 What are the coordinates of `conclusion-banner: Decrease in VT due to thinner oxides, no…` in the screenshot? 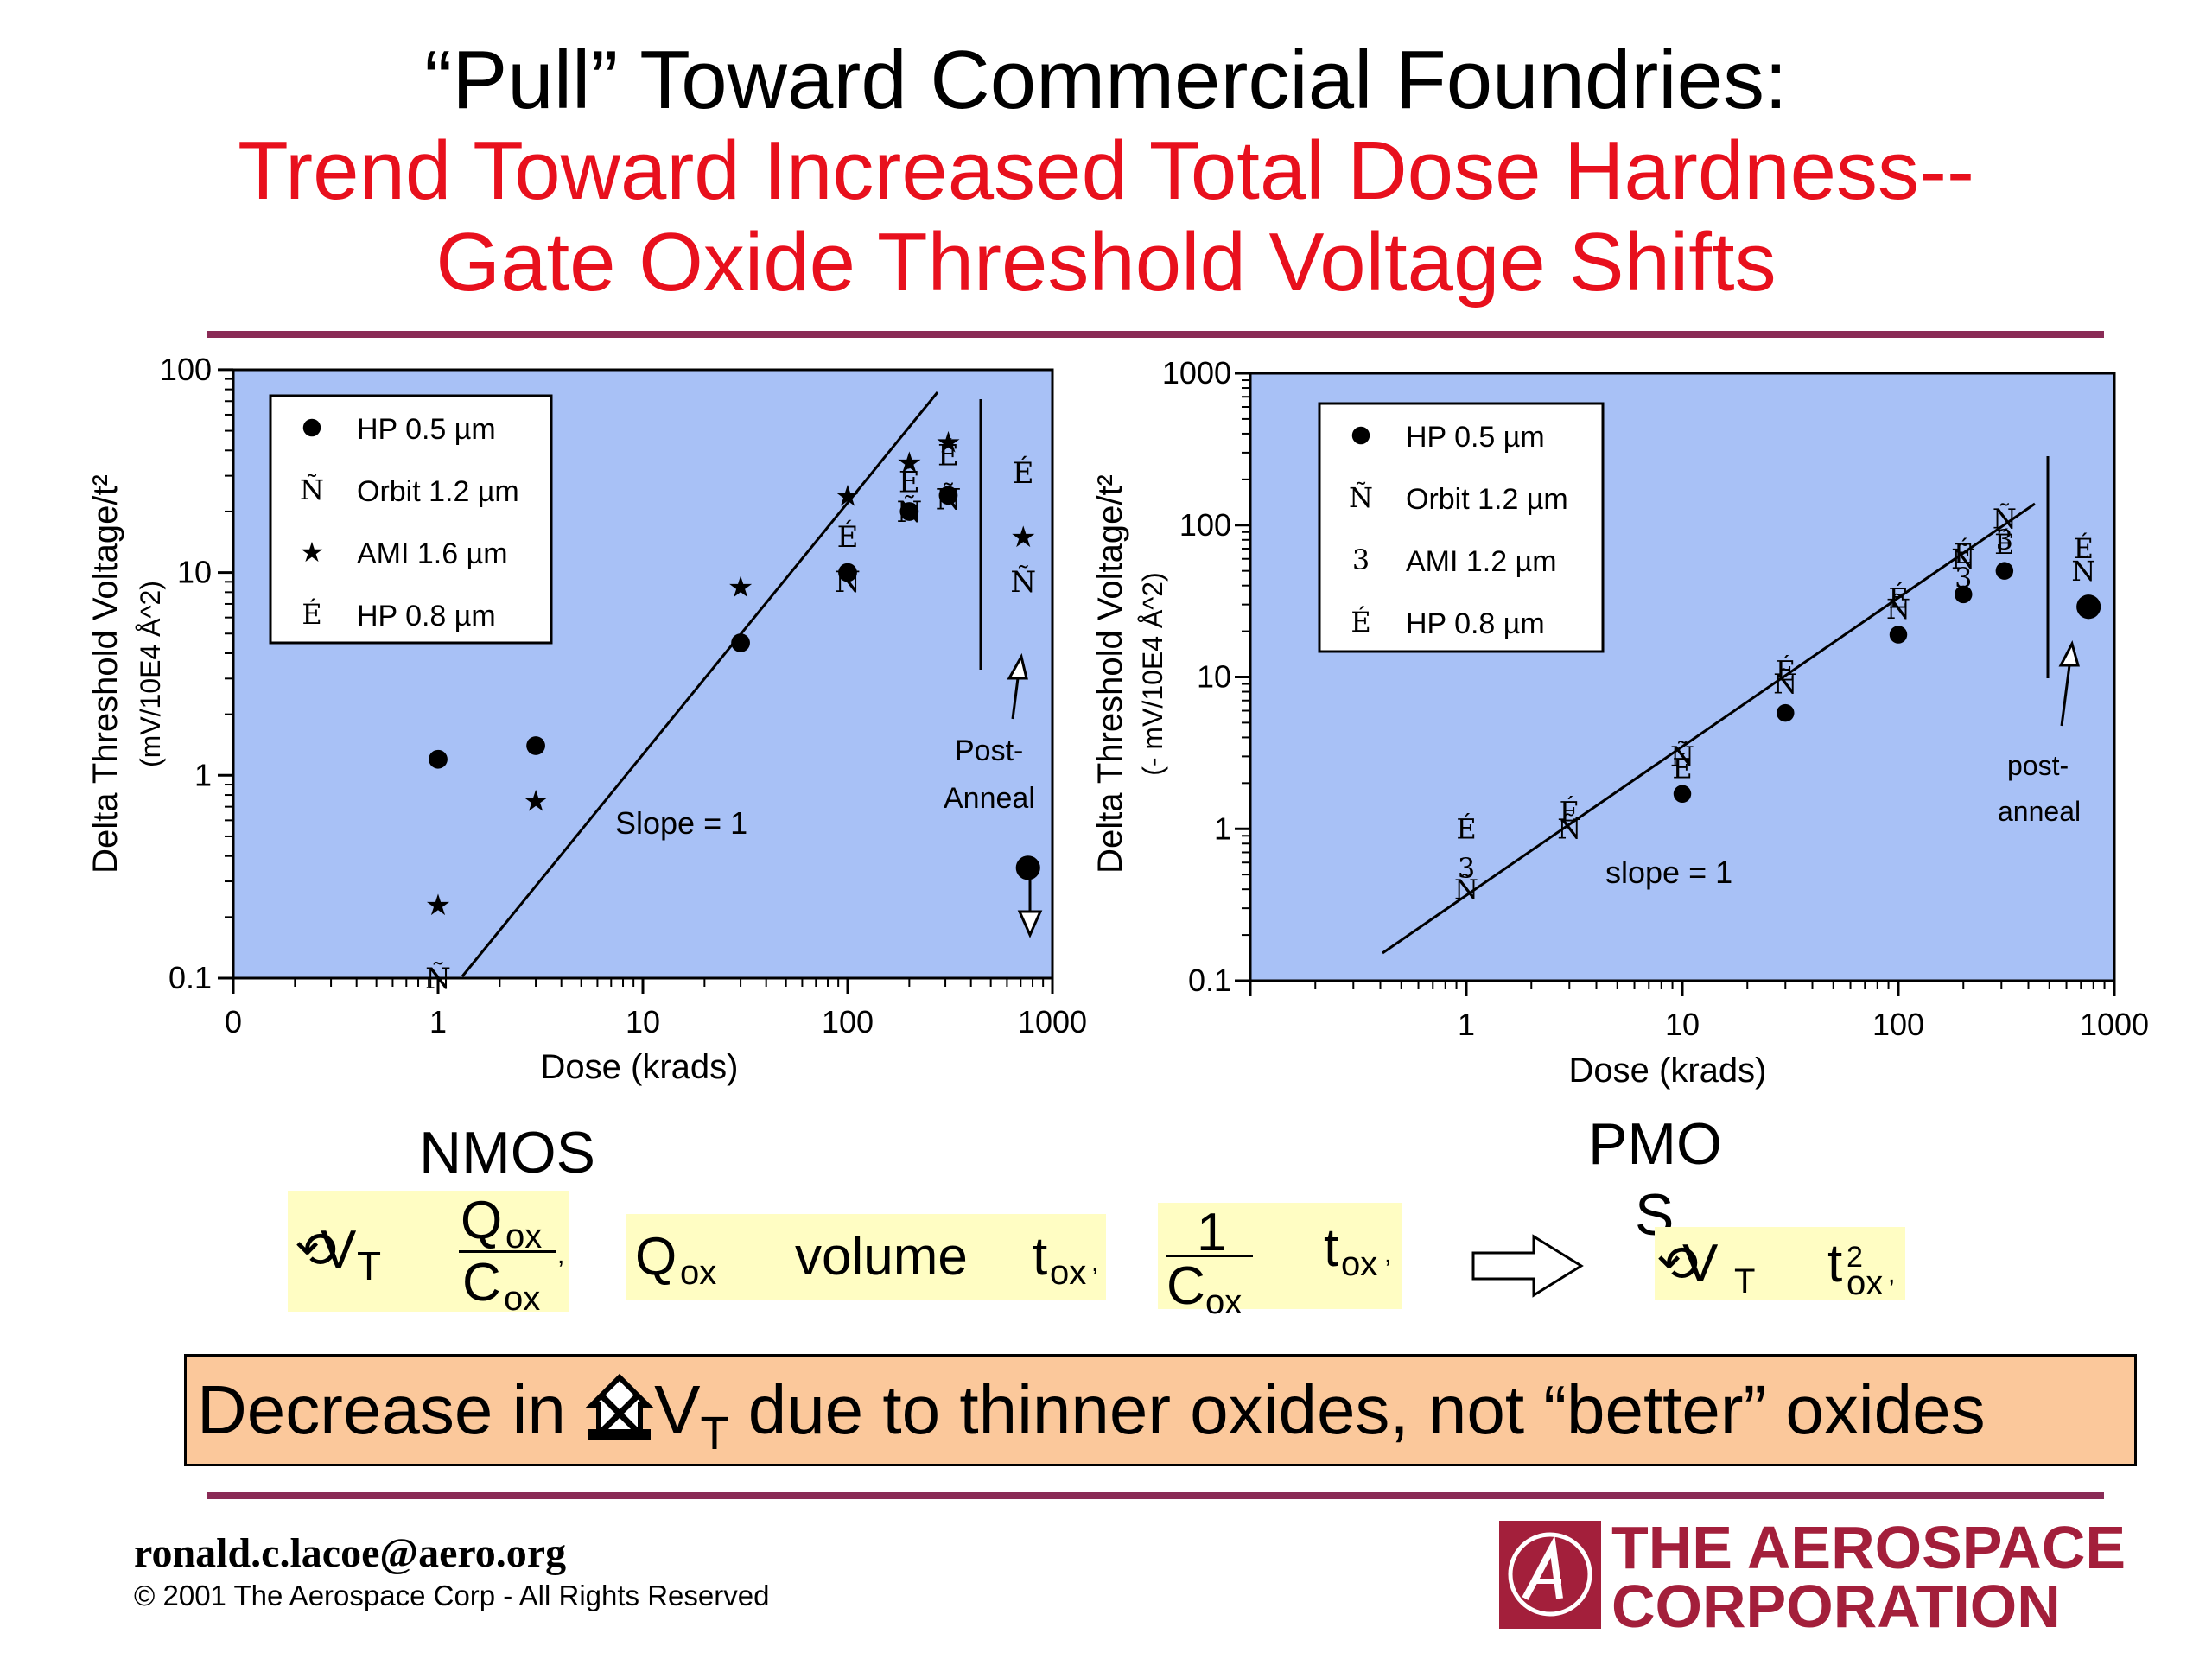 It's located at (1160, 1410).